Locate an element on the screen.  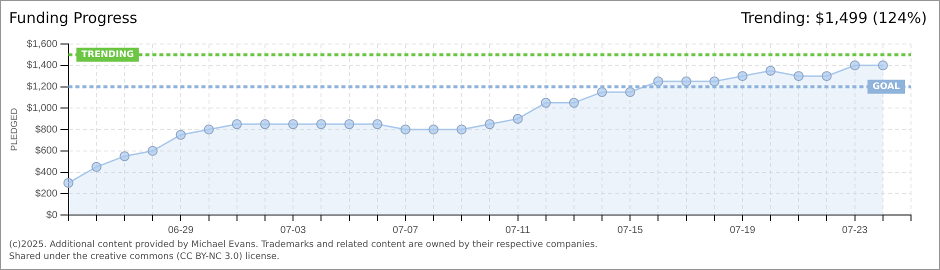
x-tick-label: 07-07 is located at coordinates (405, 230).